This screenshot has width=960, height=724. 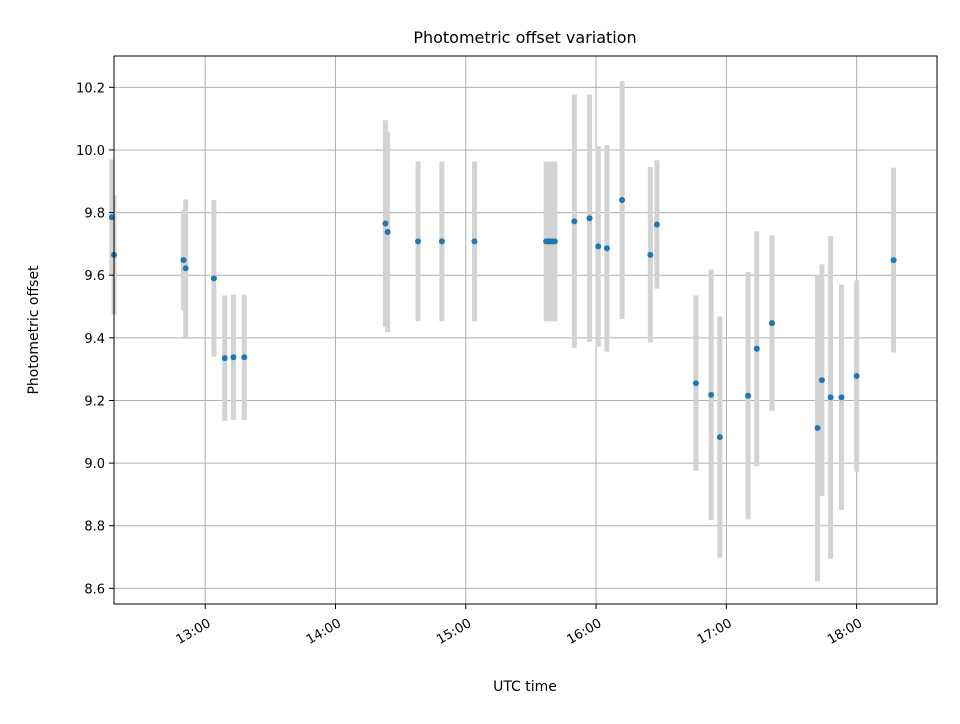 I want to click on y-tick-label: 9.8, so click(x=94, y=214).